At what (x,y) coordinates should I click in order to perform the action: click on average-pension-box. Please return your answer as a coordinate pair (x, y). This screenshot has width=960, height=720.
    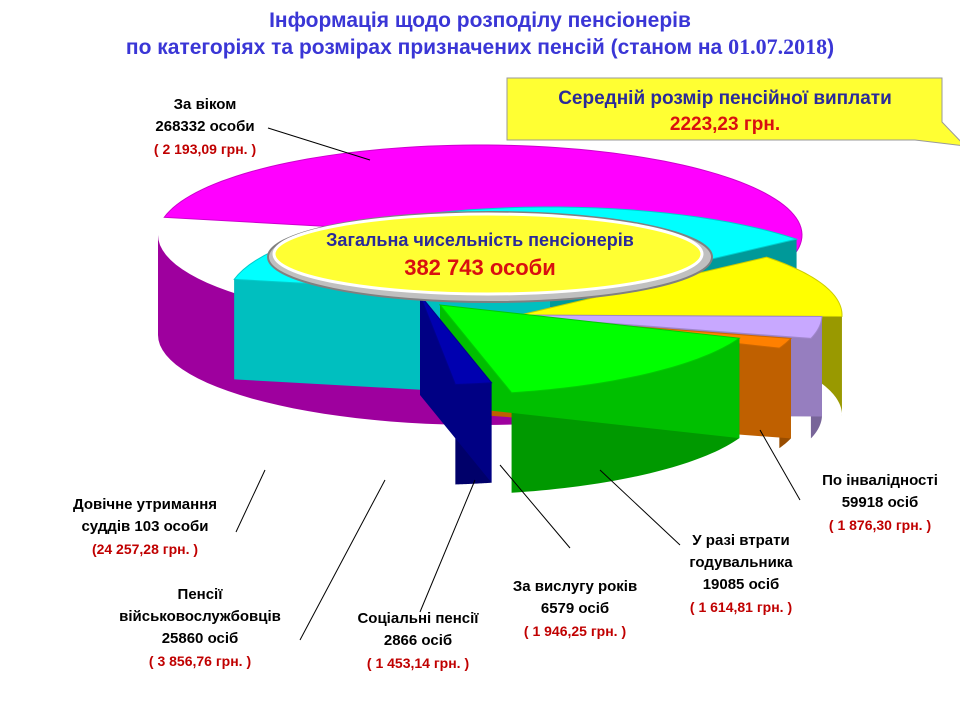
    Looking at the image, I should click on (733, 111).